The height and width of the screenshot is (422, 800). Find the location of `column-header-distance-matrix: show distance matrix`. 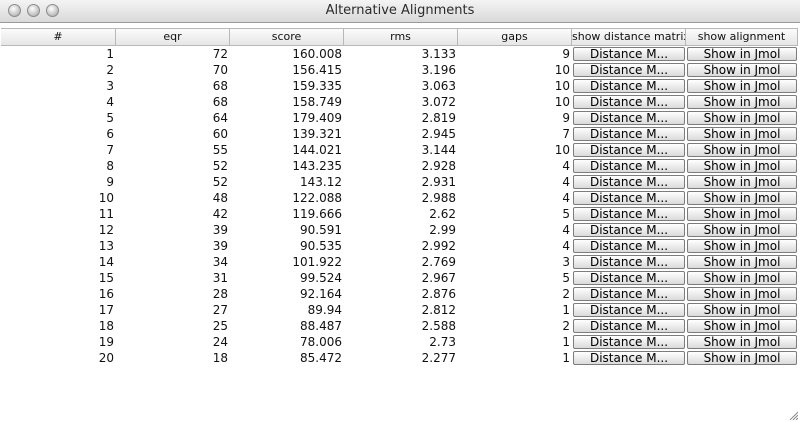

column-header-distance-matrix: show distance matrix is located at coordinates (629, 37).